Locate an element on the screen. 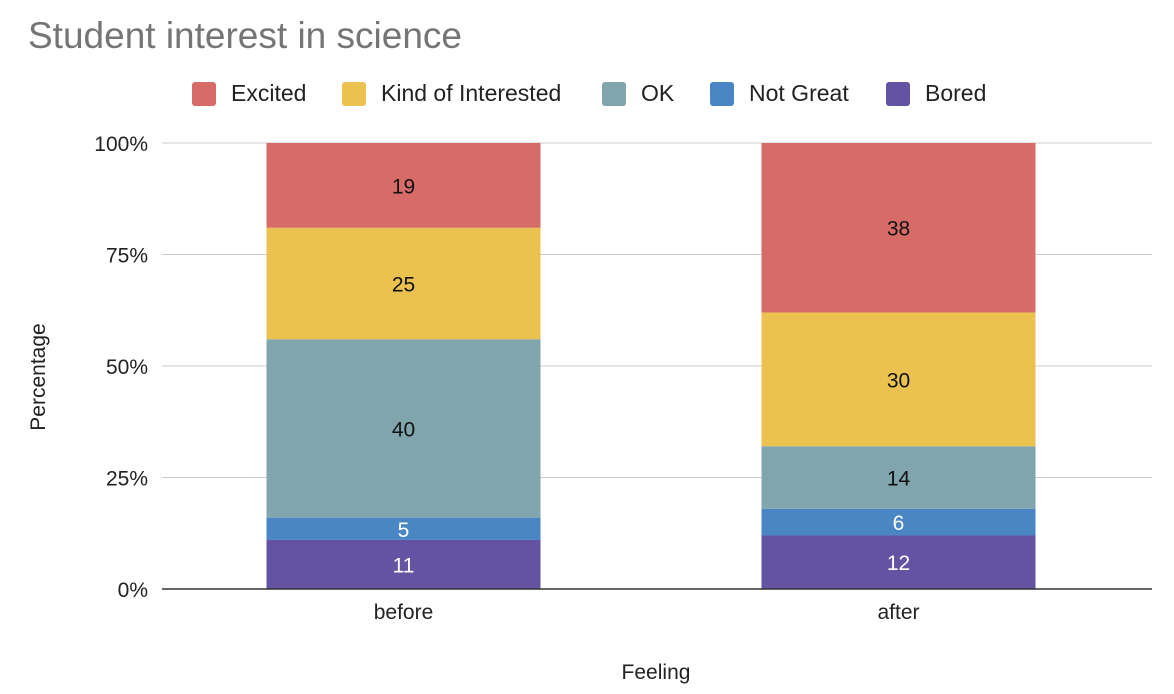  data-label: 14 is located at coordinates (899, 479).